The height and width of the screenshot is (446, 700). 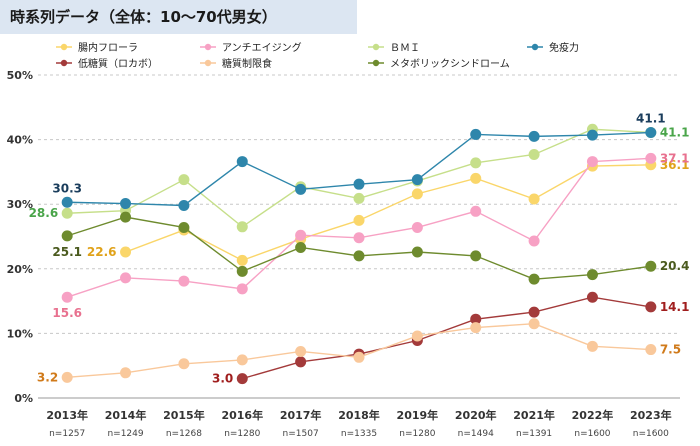 I want to click on y-tick-label: 20%, so click(x=20, y=269).